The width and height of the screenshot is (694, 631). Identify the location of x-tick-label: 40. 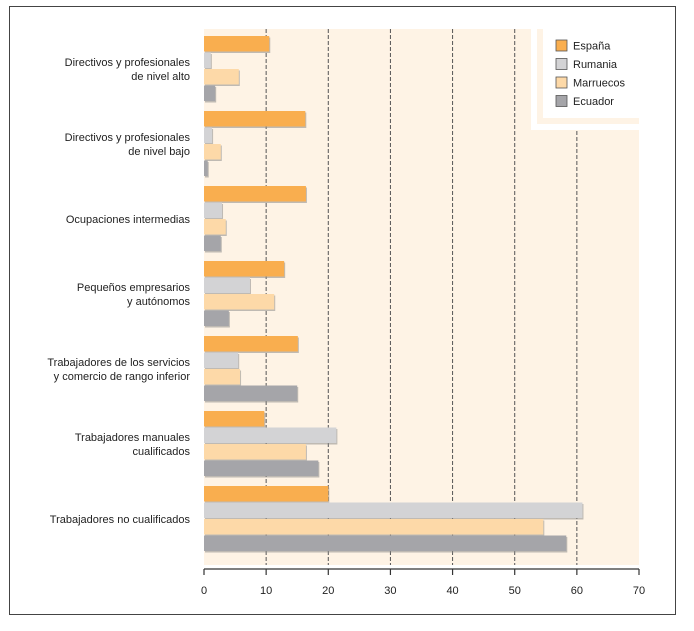
(452, 591).